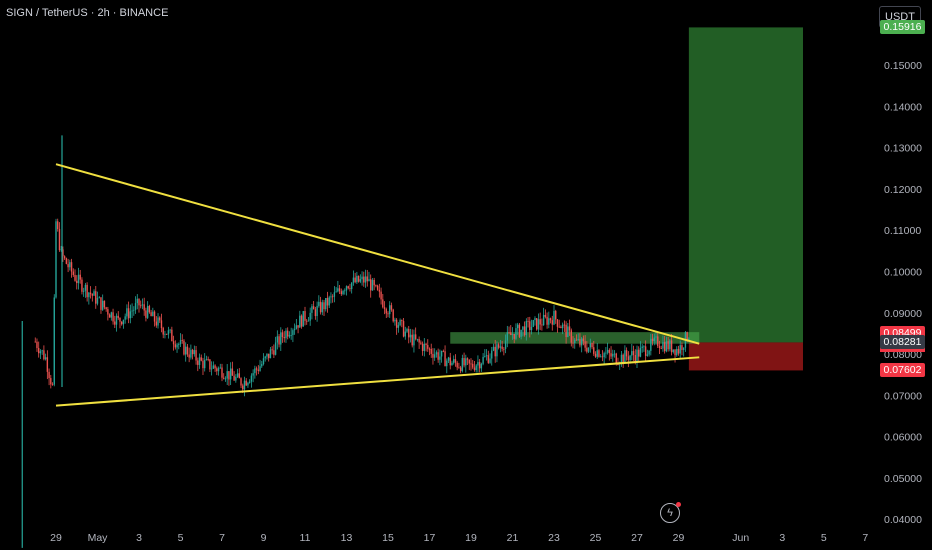 The height and width of the screenshot is (550, 932). I want to click on lightning-icon: ϟ, so click(670, 512).